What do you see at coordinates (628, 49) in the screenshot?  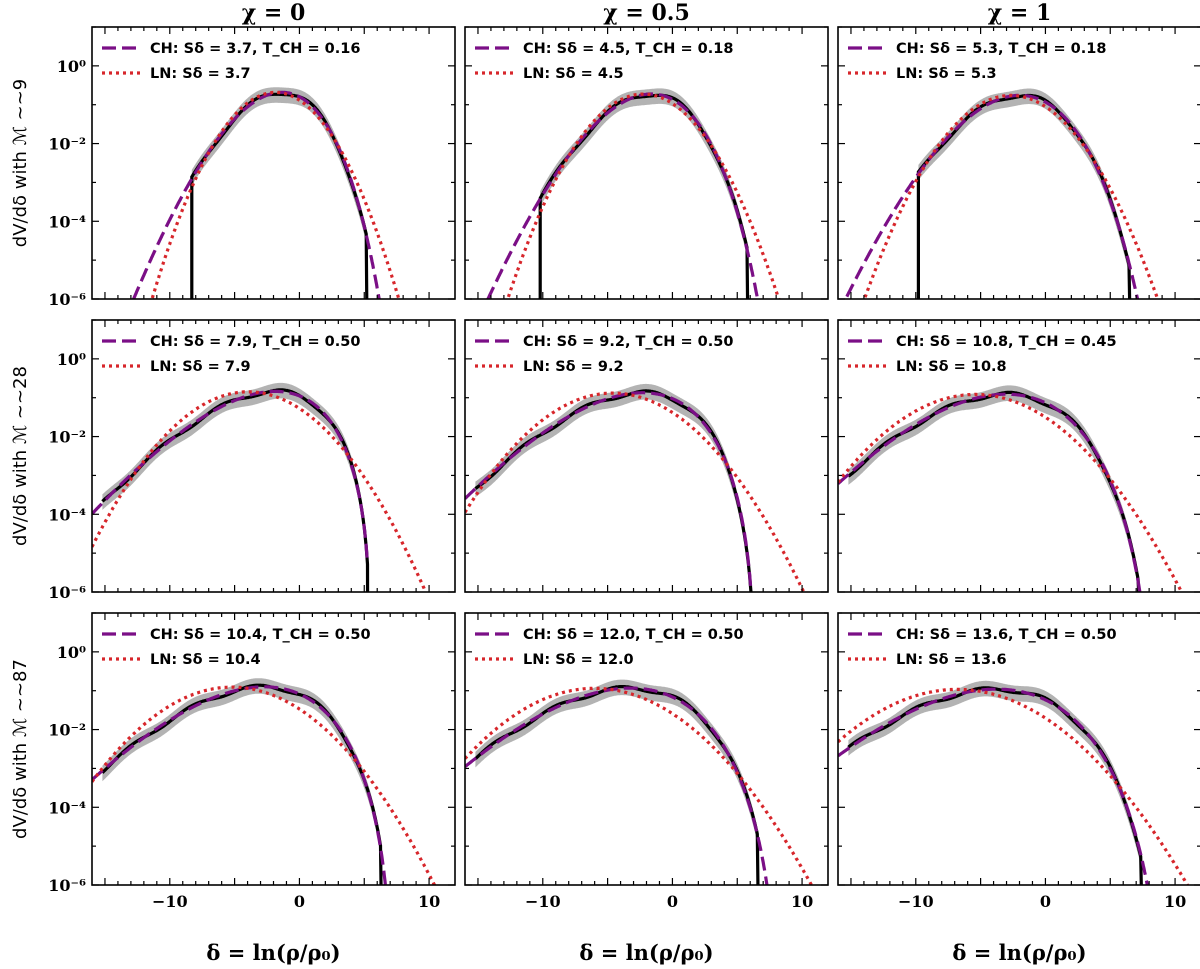 I see `legend-ch-label: CH: Sδ = 4.5, T_CH = 0.18` at bounding box center [628, 49].